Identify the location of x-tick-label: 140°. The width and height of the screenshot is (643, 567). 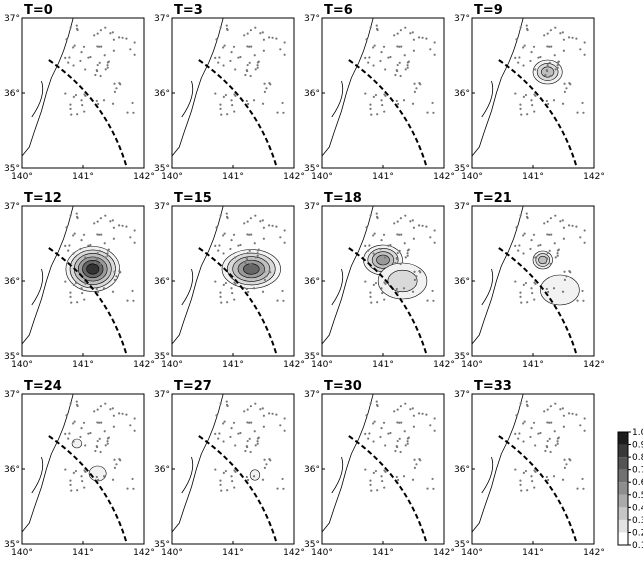
(172, 177).